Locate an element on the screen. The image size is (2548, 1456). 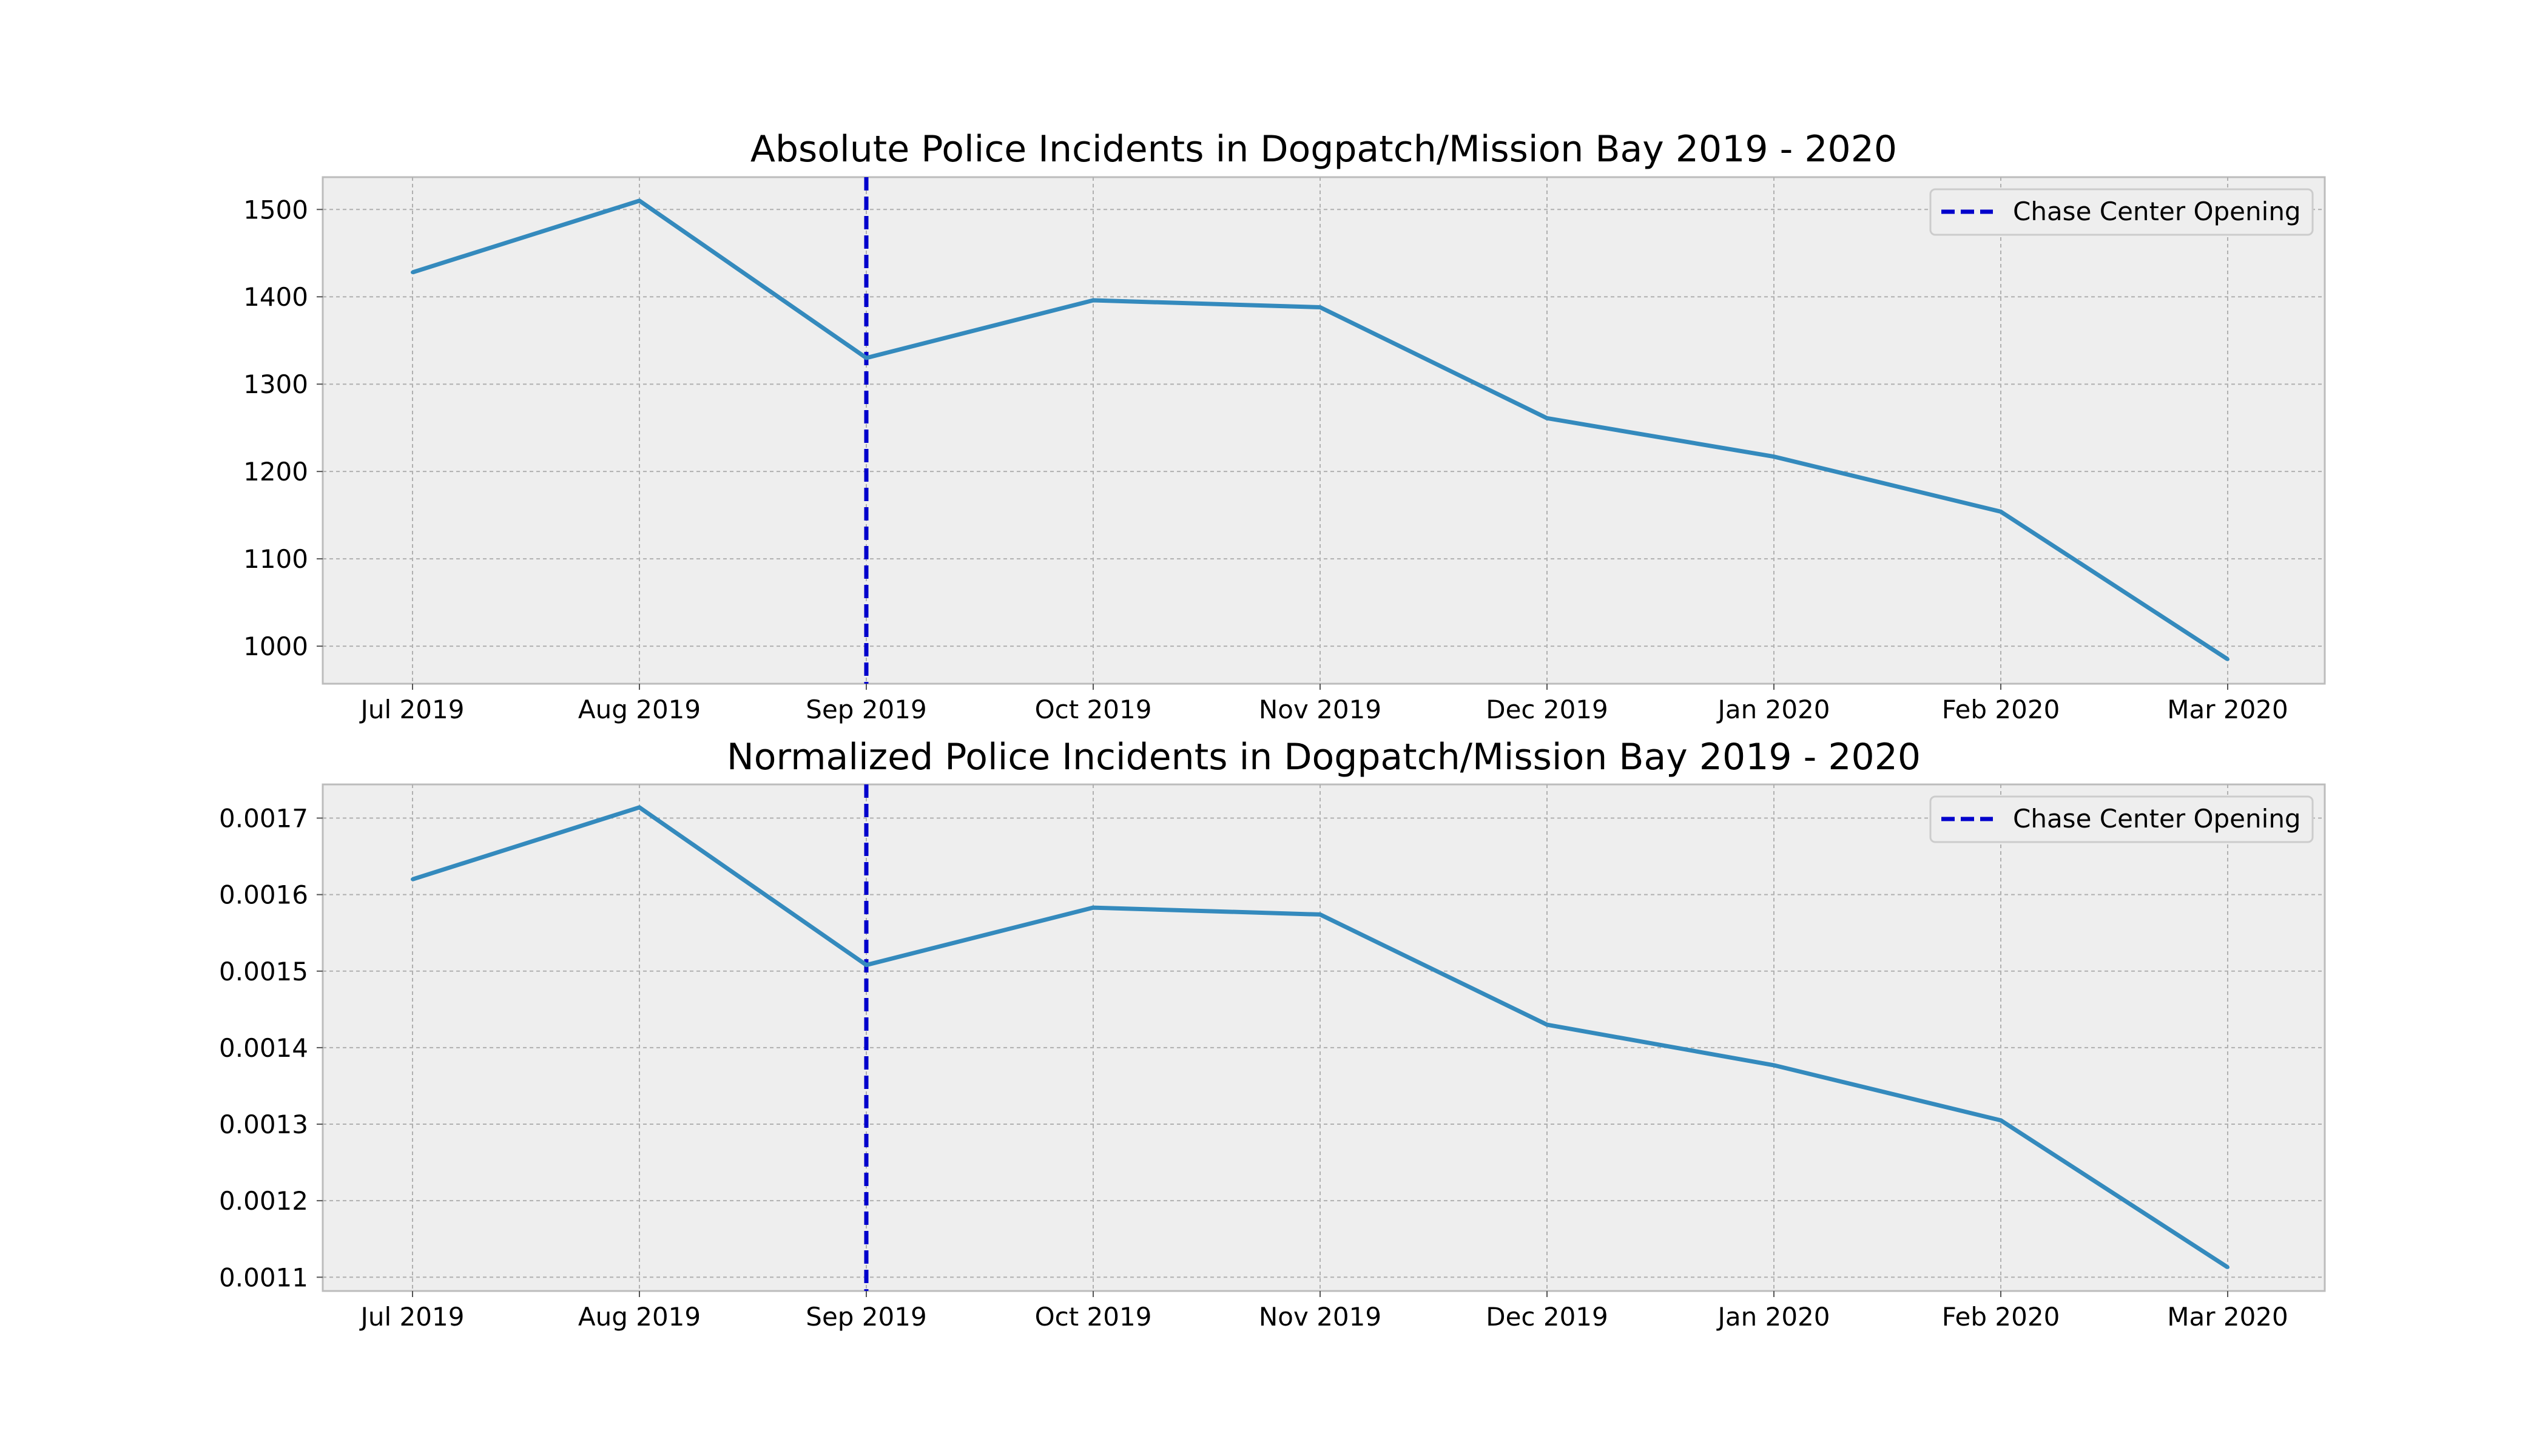
y-tick-label: 1300 is located at coordinates (275, 384).